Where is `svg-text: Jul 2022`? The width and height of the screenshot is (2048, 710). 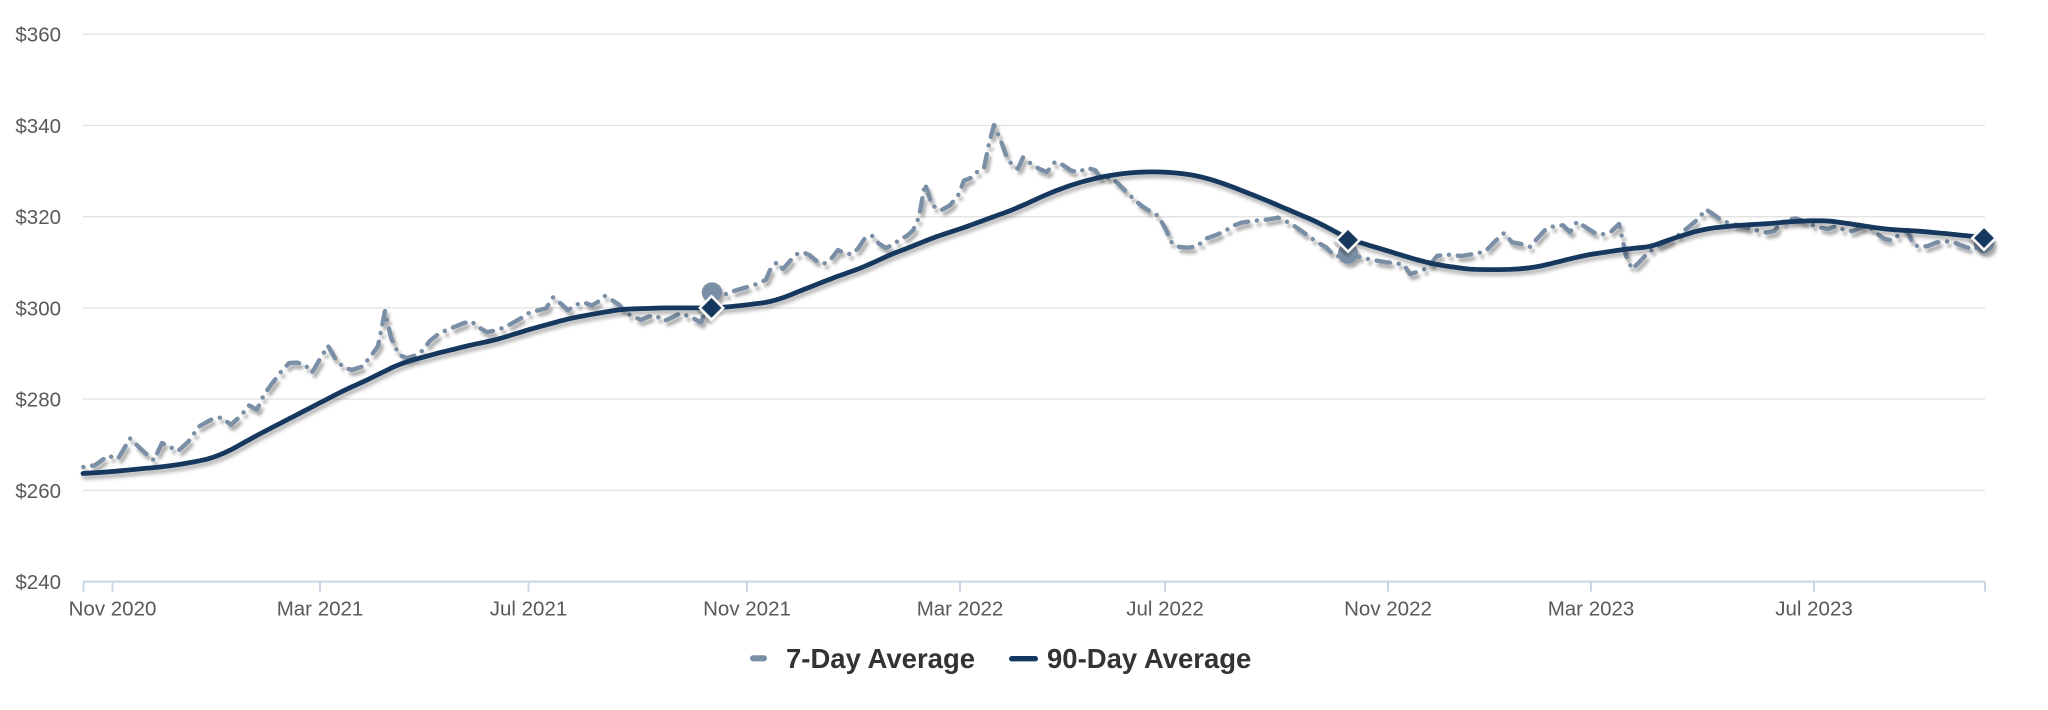
svg-text: Jul 2022 is located at coordinates (1165, 609).